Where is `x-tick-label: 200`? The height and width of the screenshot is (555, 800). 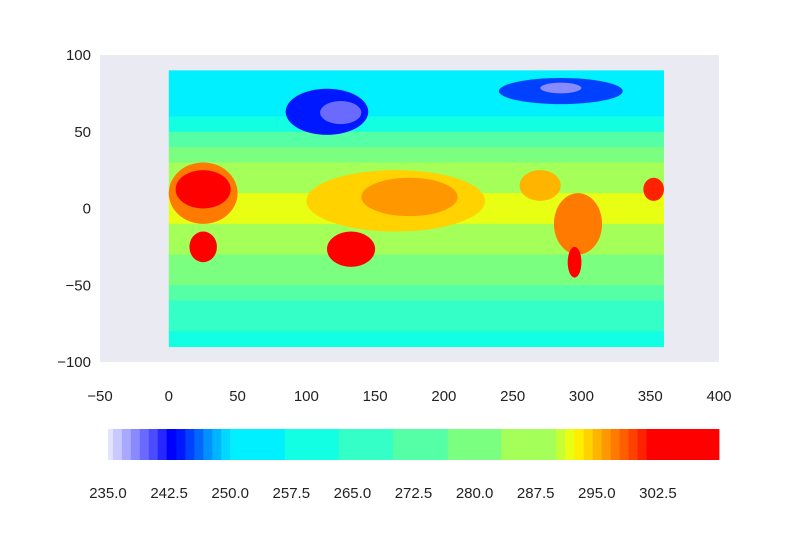
x-tick-label: 200 is located at coordinates (443, 396).